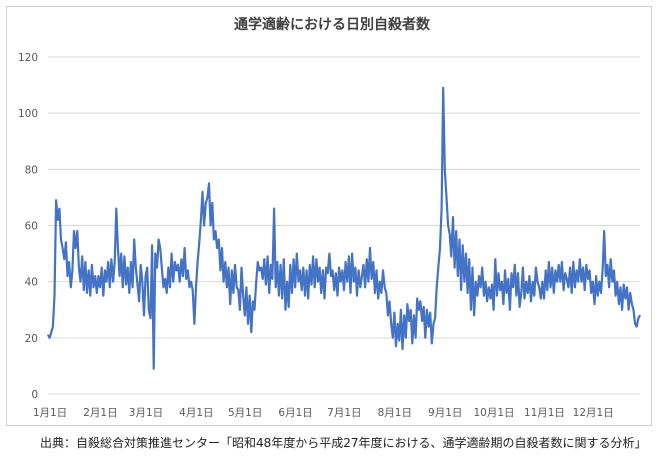 The width and height of the screenshot is (664, 460). Describe the element at coordinates (146, 413) in the screenshot. I see `x-tick-label: 3月1日` at that location.